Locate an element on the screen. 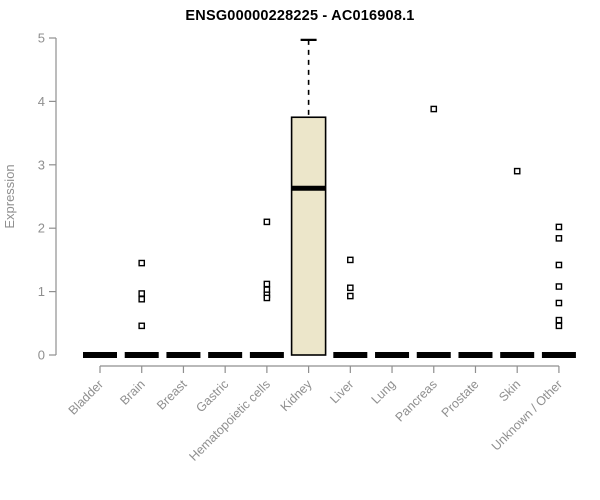 This screenshot has height=500, width=600. x-tick-label-pancreas: Pancreas is located at coordinates (416, 400).